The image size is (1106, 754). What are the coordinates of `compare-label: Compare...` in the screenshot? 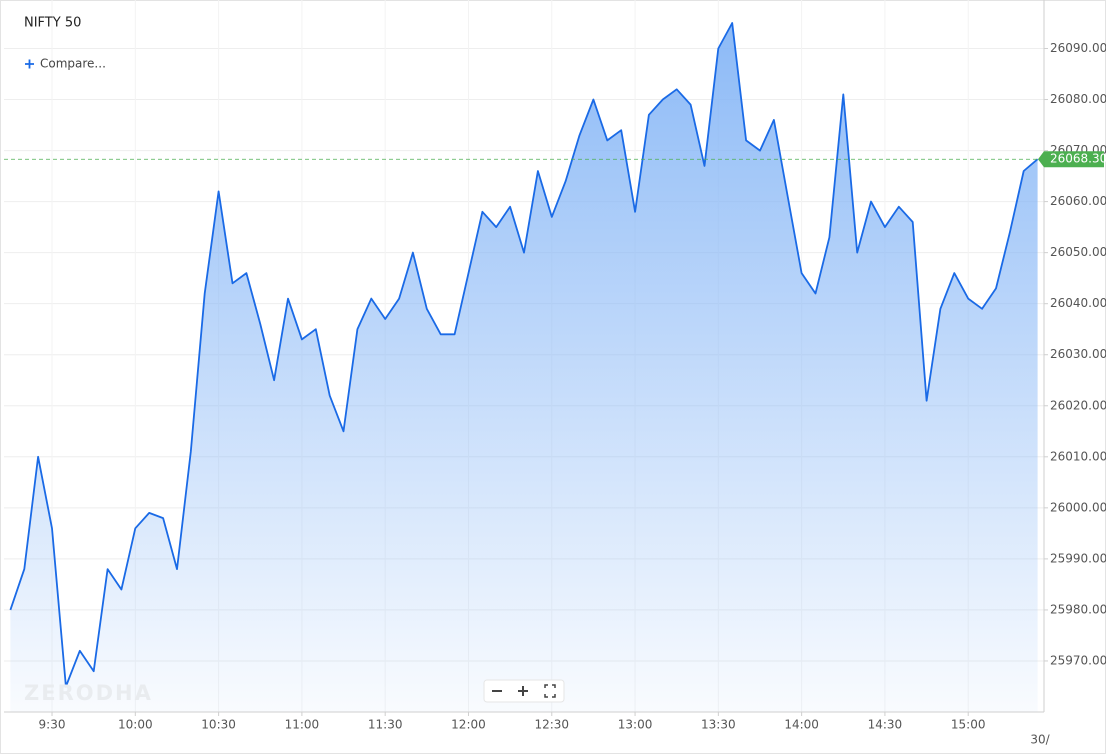 It's located at (73, 64).